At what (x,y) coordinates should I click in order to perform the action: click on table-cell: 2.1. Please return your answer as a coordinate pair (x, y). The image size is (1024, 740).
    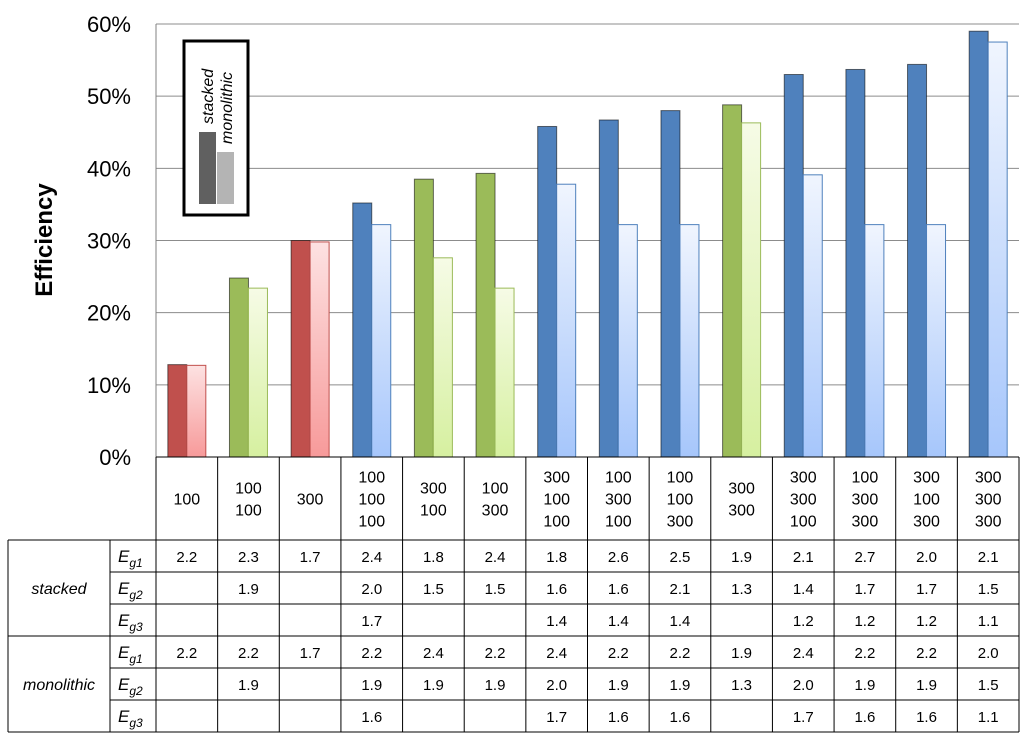
    Looking at the image, I should click on (680, 589).